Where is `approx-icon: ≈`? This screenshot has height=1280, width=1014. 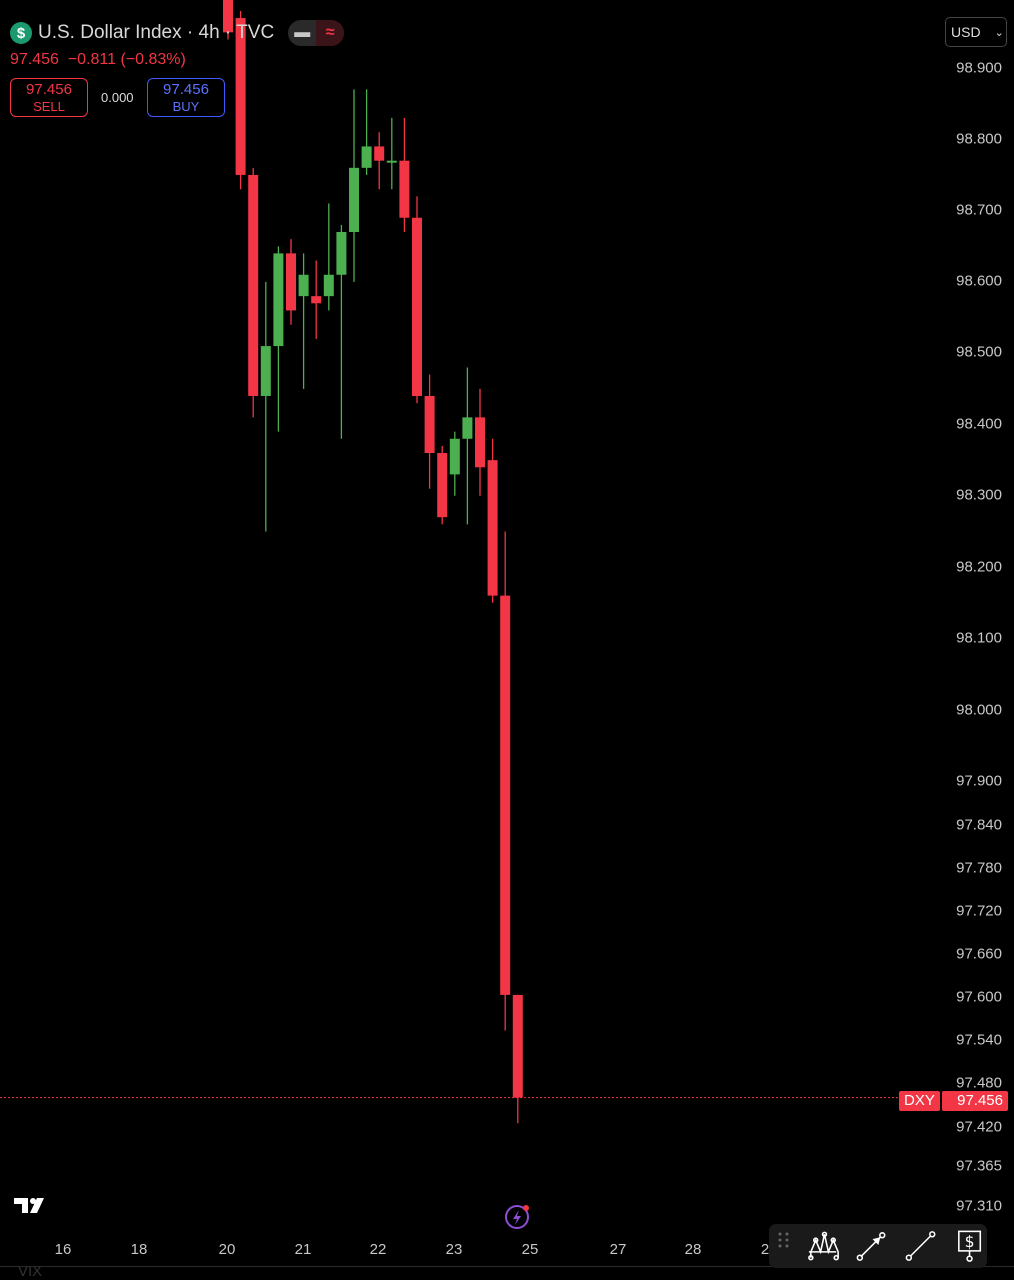 approx-icon: ≈ is located at coordinates (330, 33).